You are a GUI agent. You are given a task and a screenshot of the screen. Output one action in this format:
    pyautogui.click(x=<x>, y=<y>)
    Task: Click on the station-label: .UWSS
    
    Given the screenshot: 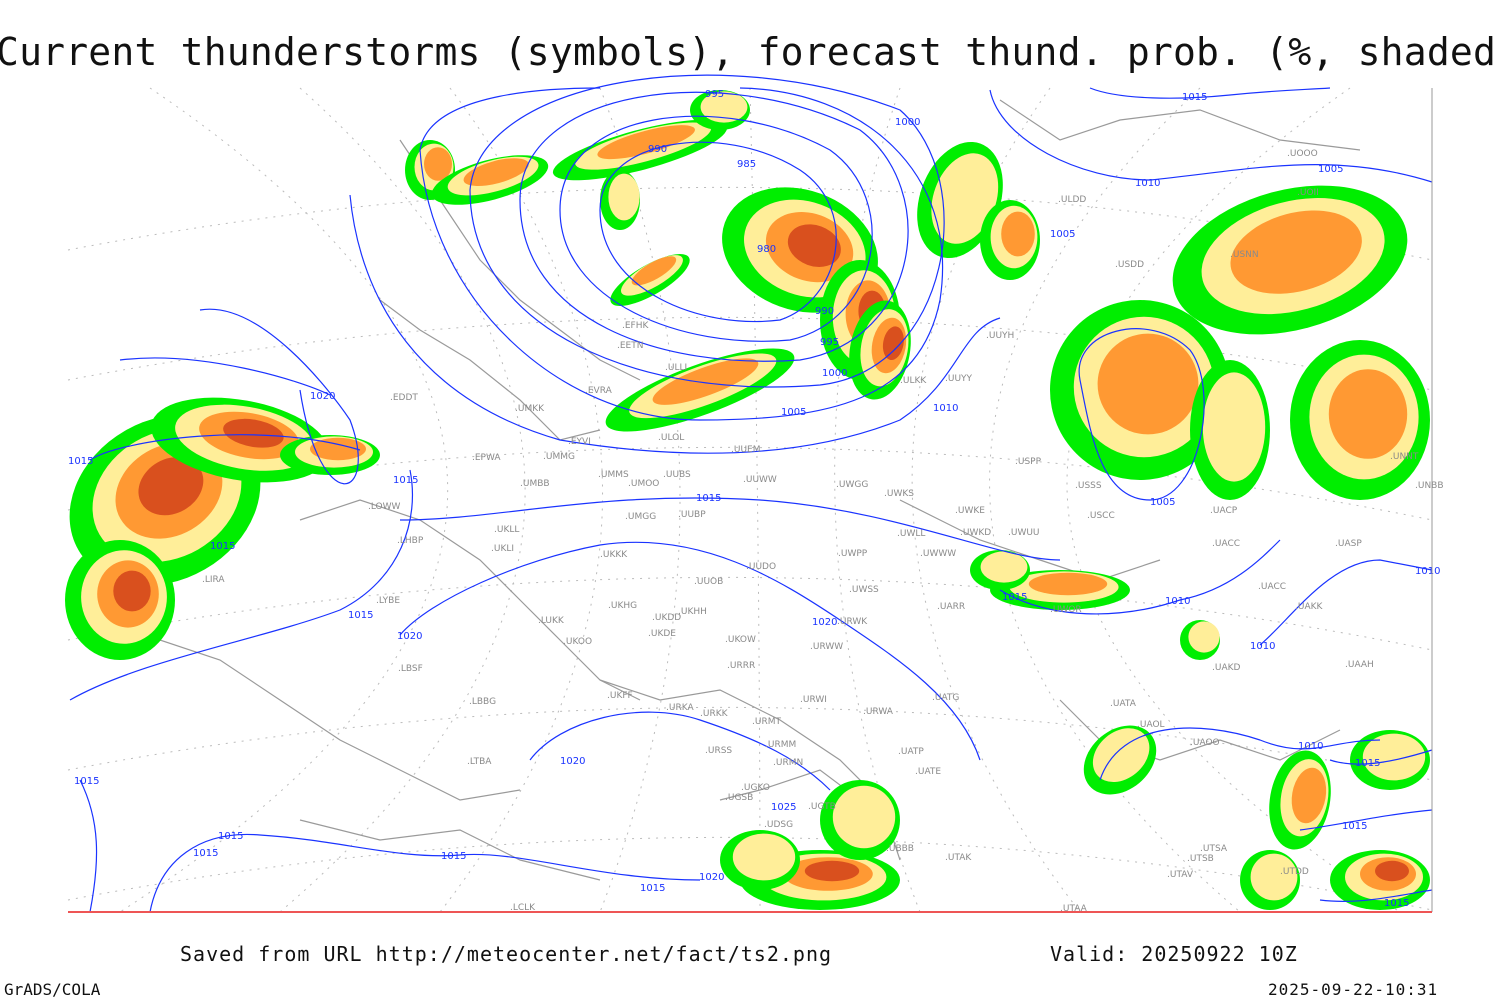 What is the action you would take?
    pyautogui.click(x=864, y=590)
    